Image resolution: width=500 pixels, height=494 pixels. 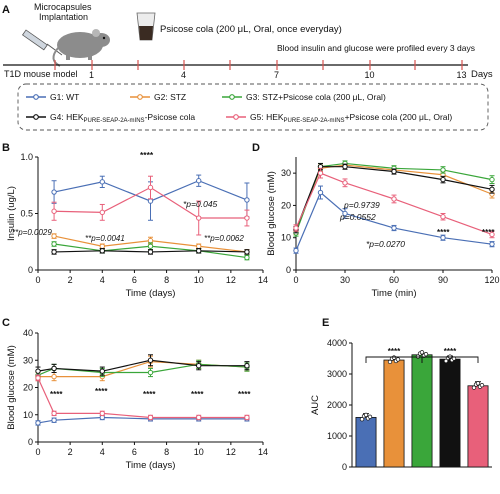 I want to click on legend-subscript: PURE-SEAP-2A-mINS, so click(x=114, y=121).